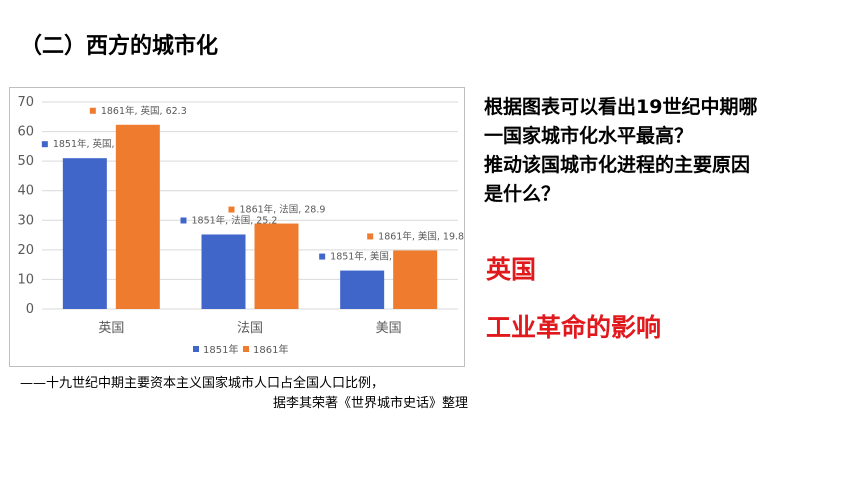 This screenshot has width=860, height=484. I want to click on legend-label: 1861年, so click(270, 349).